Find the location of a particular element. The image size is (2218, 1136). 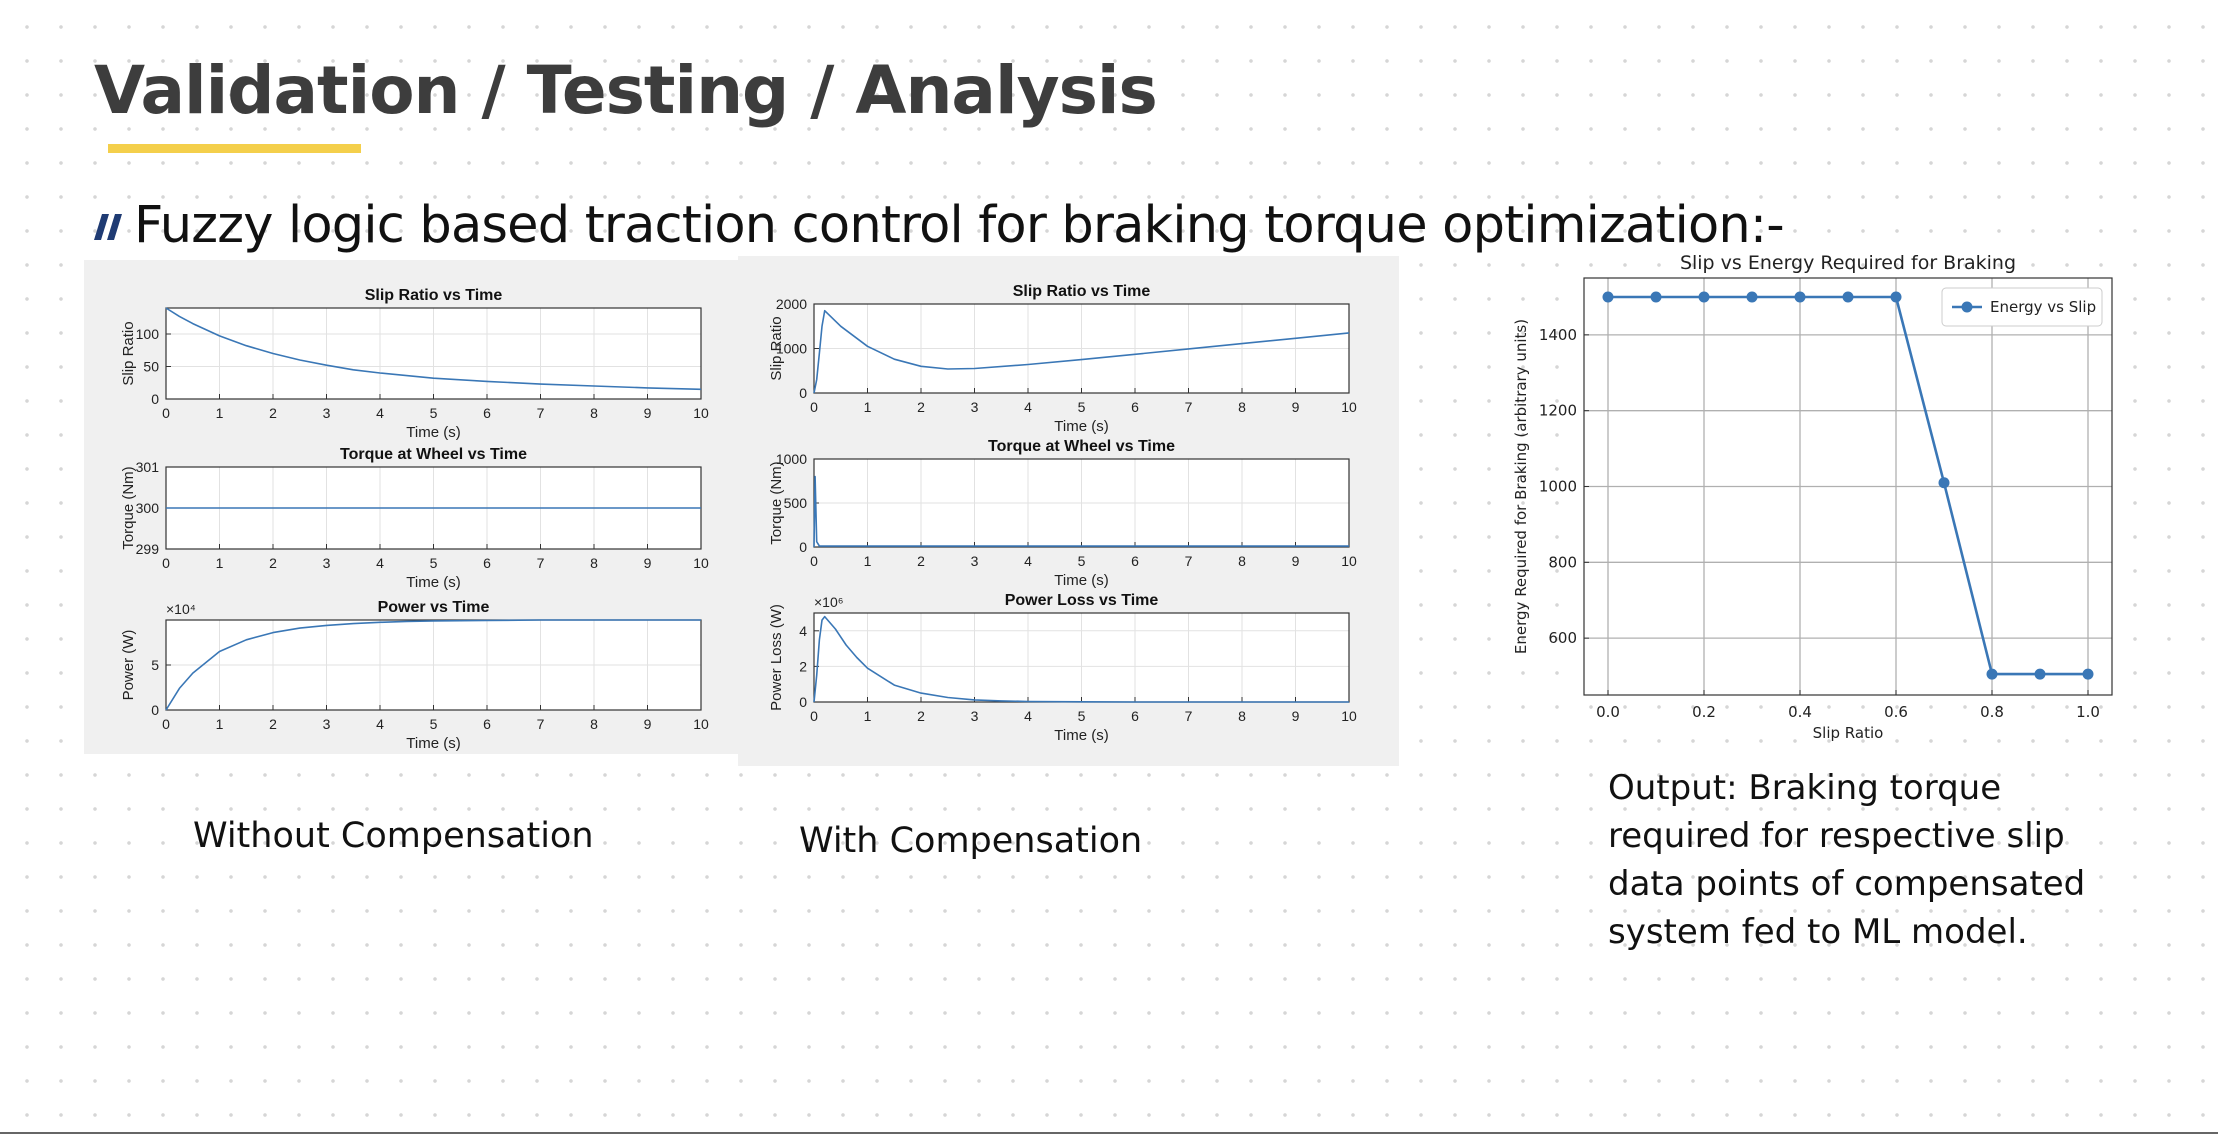

tick-label-x: 0.4 is located at coordinates (1800, 712).